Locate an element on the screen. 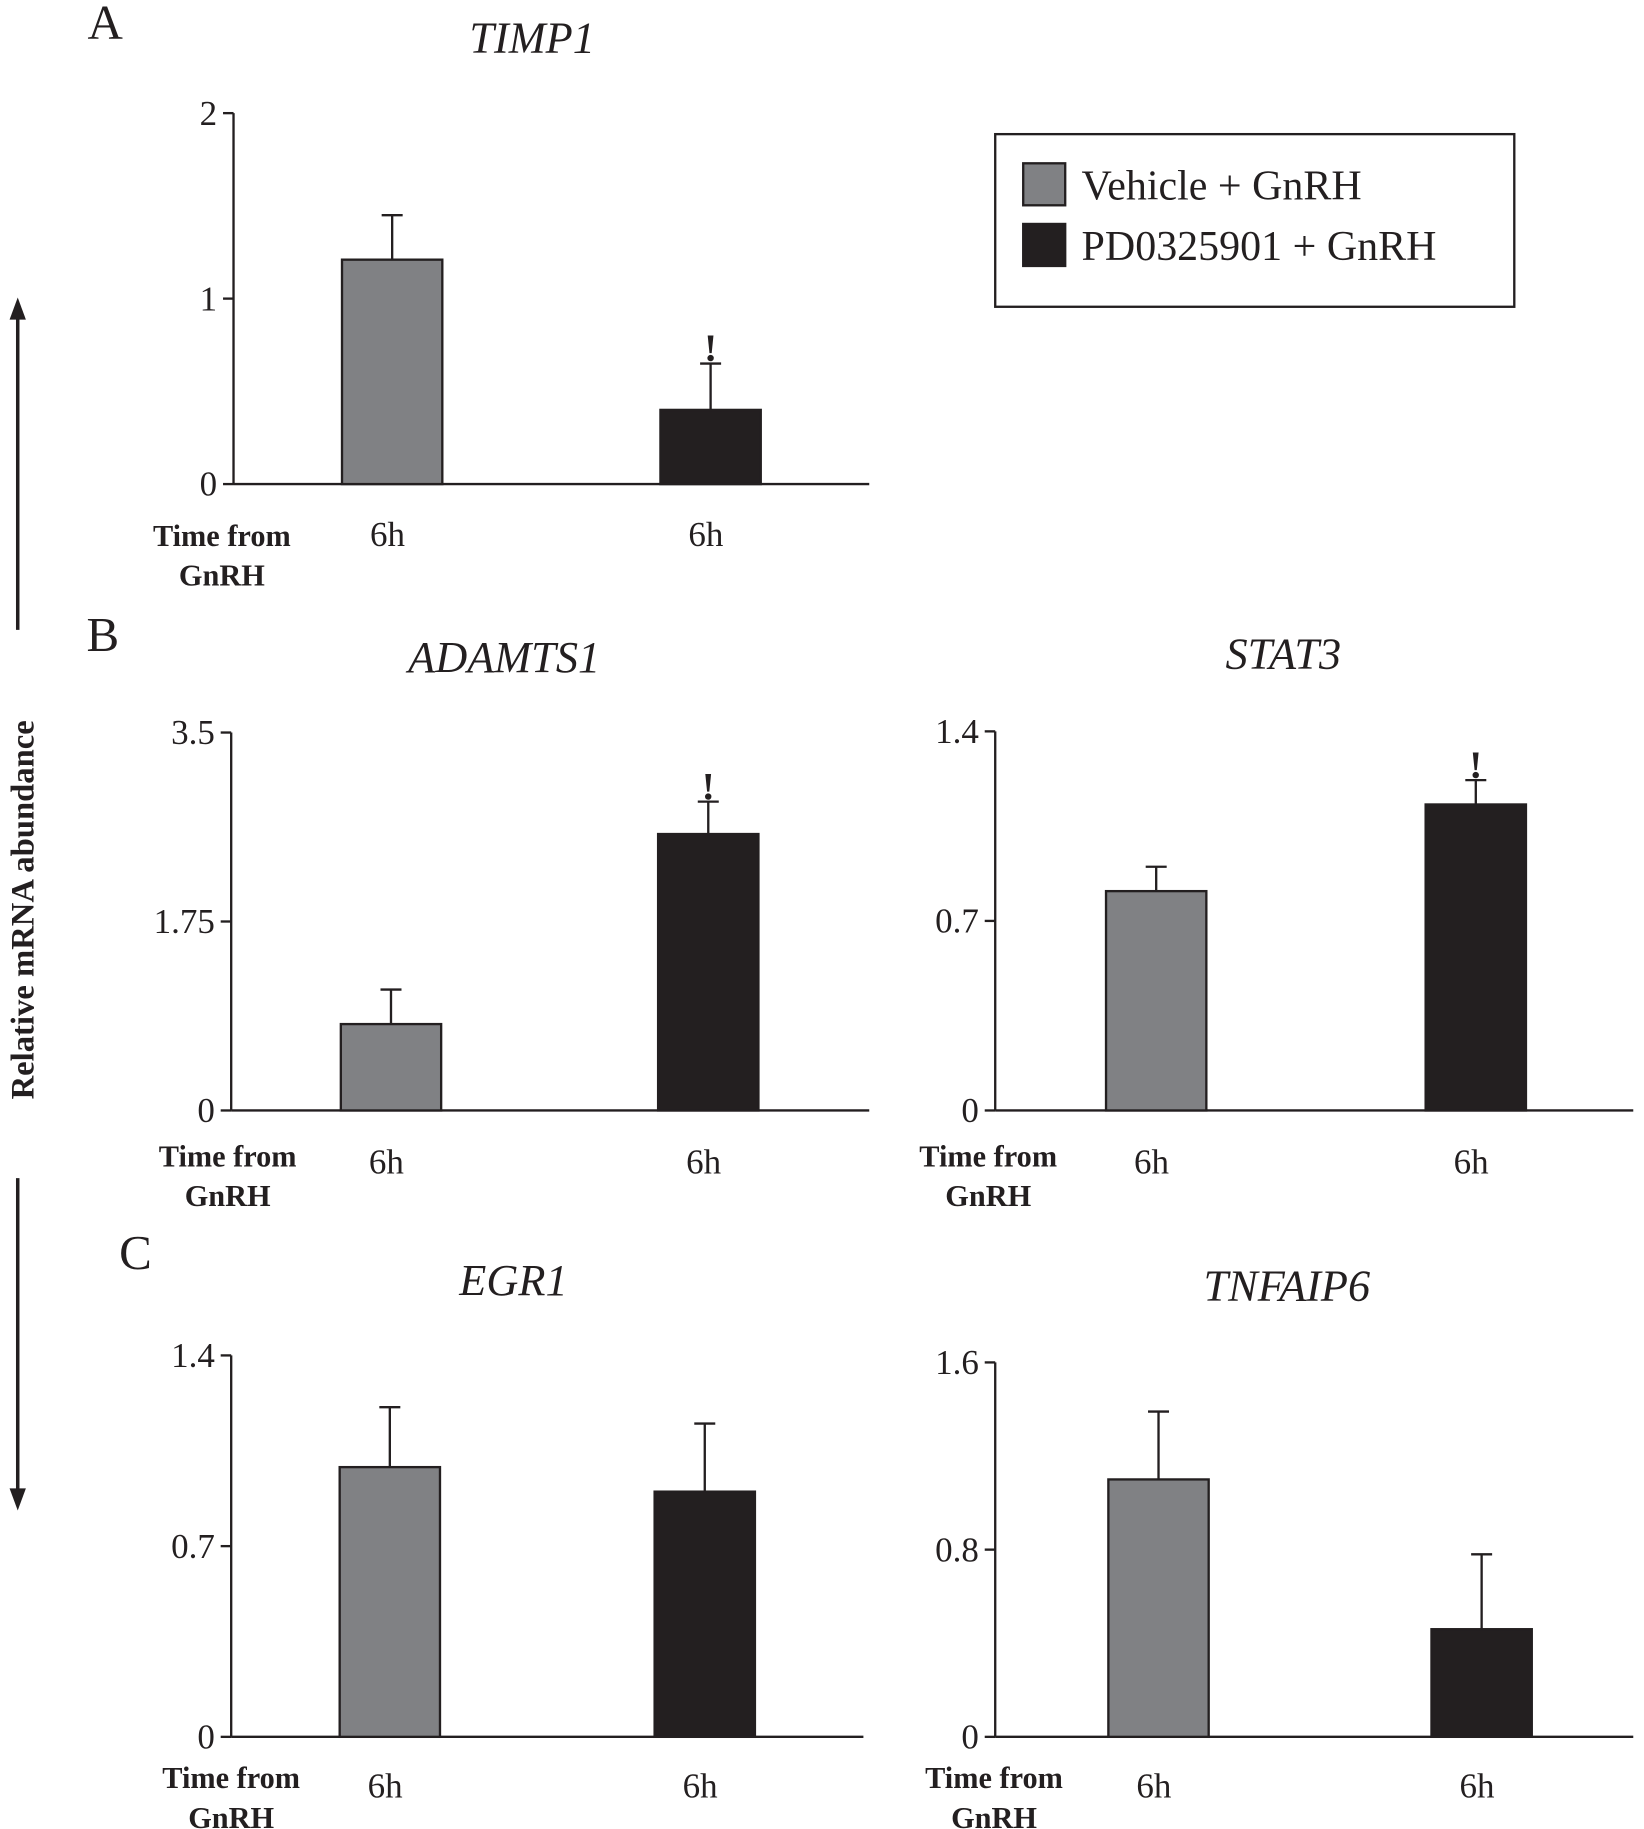 This screenshot has height=1829, width=1644. chart-title: ADAMTS1 is located at coordinates (502, 657).